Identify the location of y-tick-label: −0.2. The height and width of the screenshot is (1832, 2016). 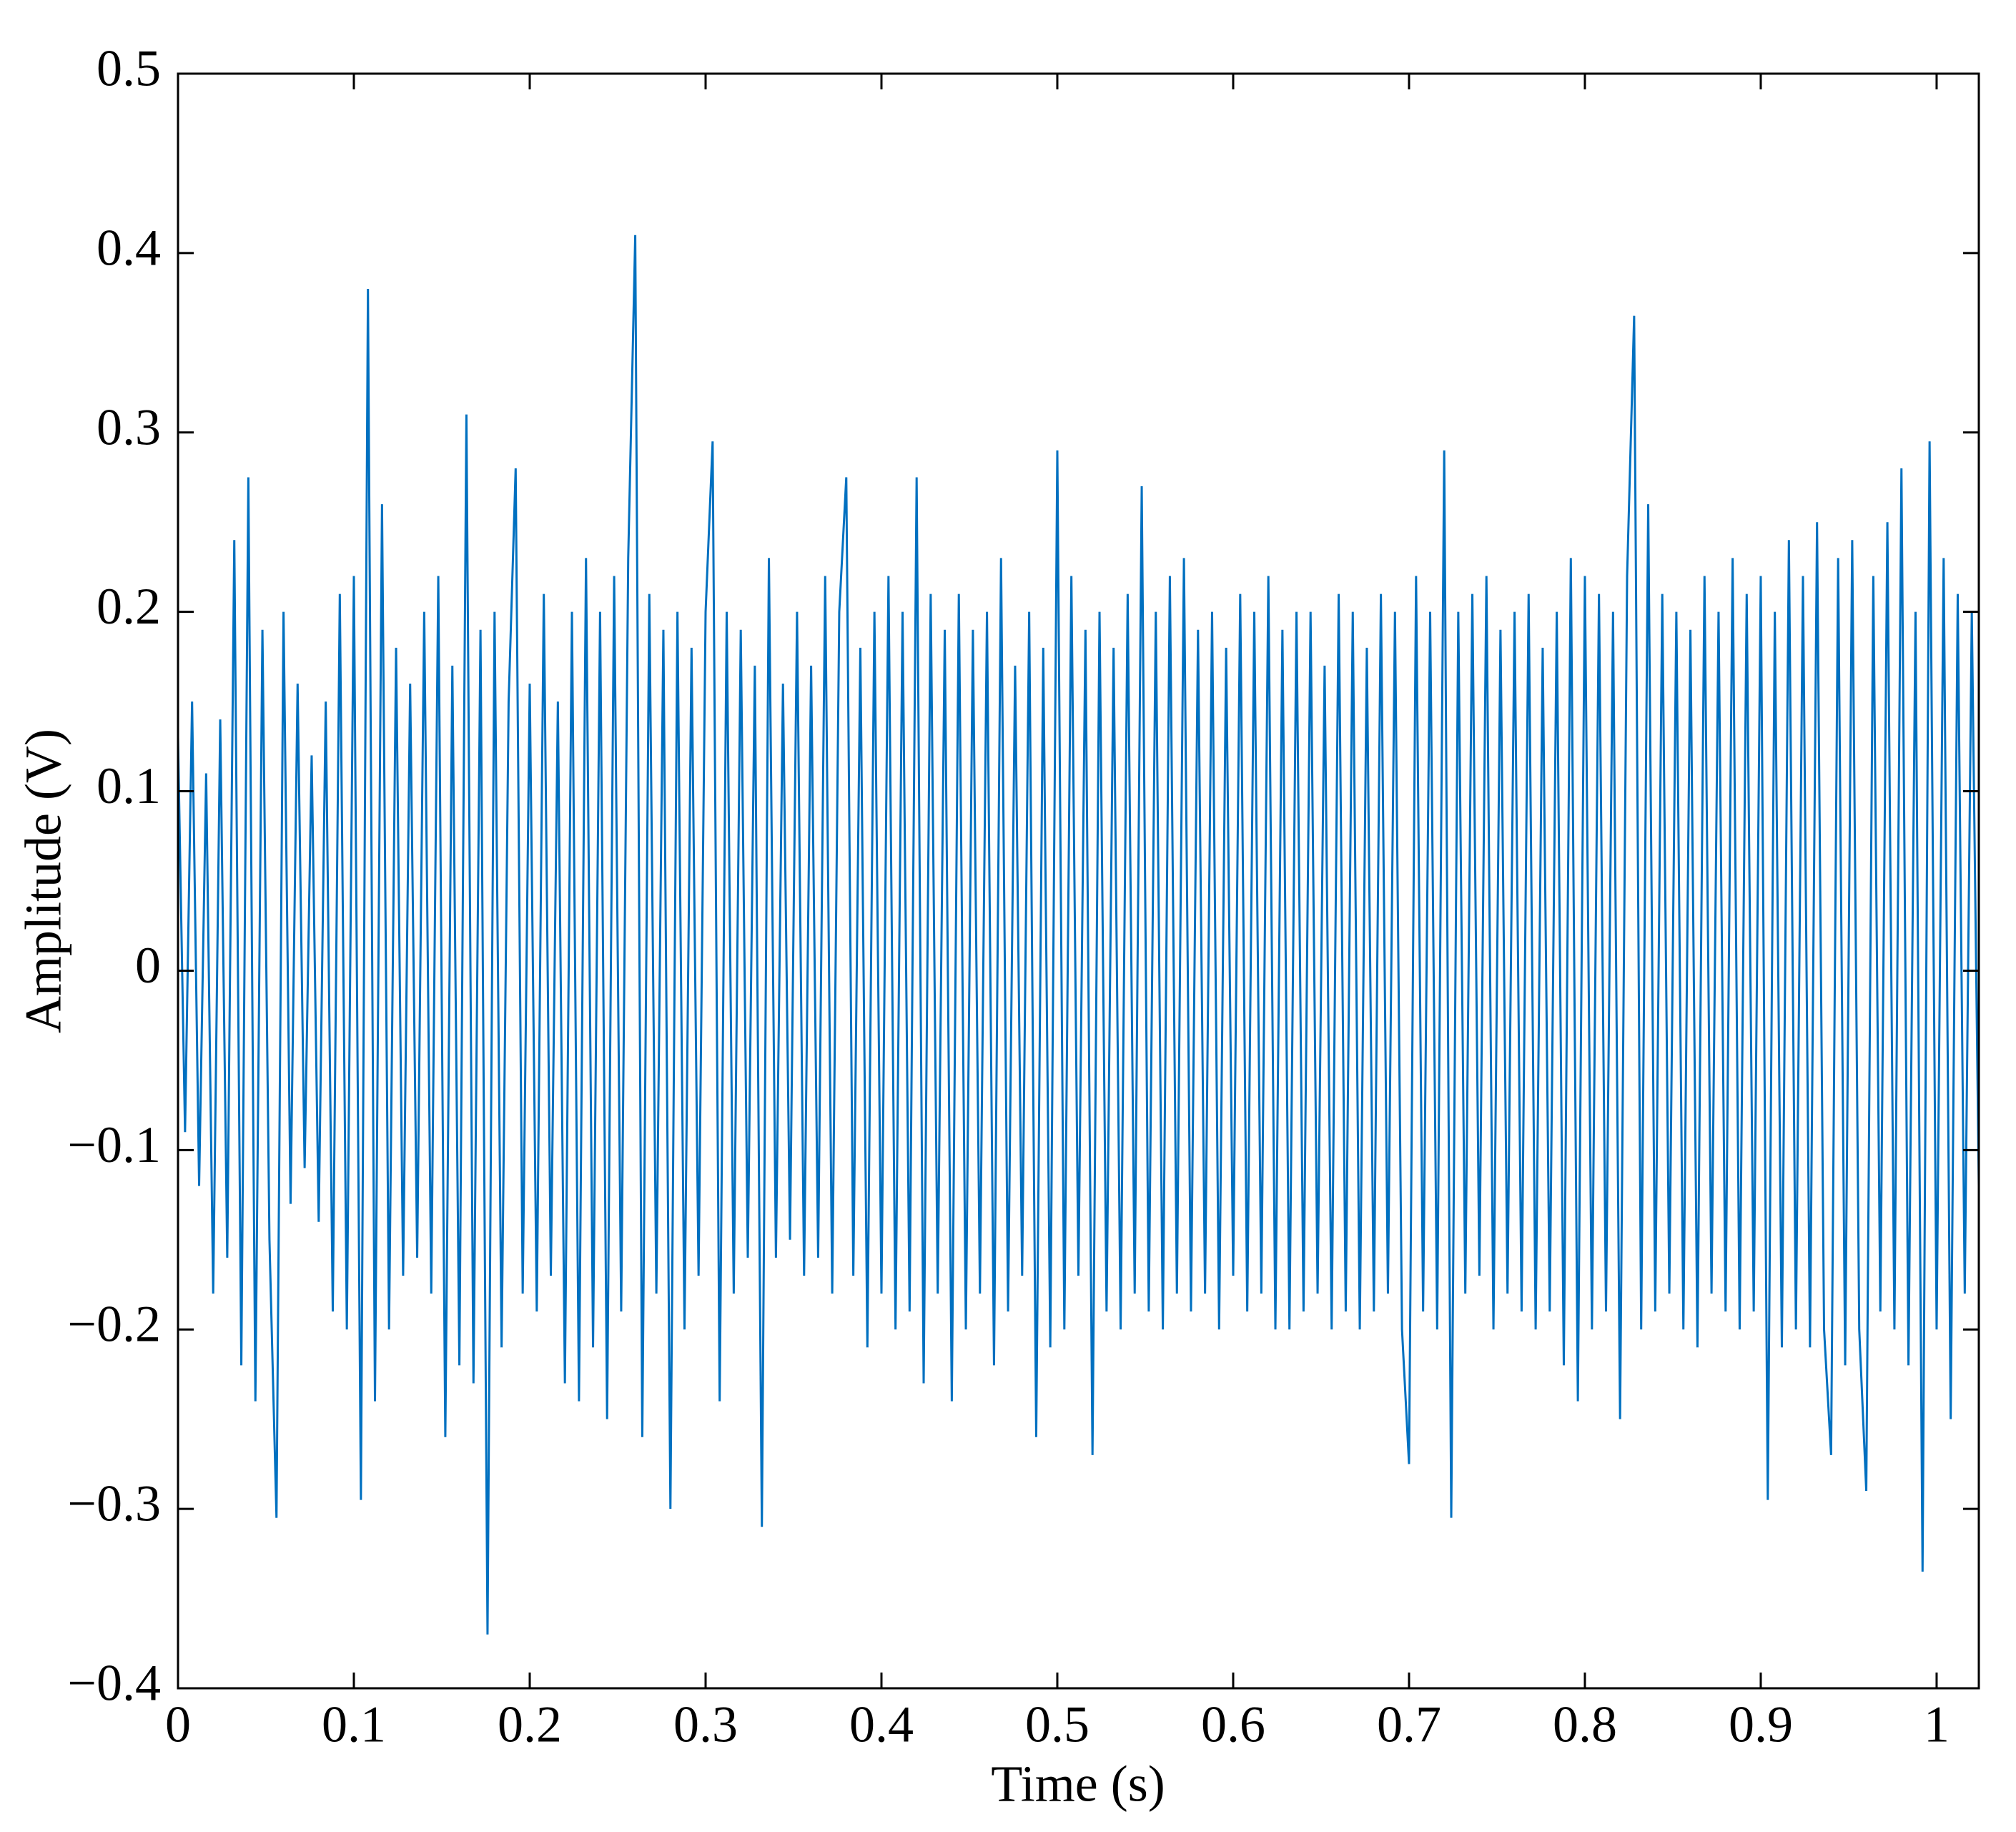
(114, 1324).